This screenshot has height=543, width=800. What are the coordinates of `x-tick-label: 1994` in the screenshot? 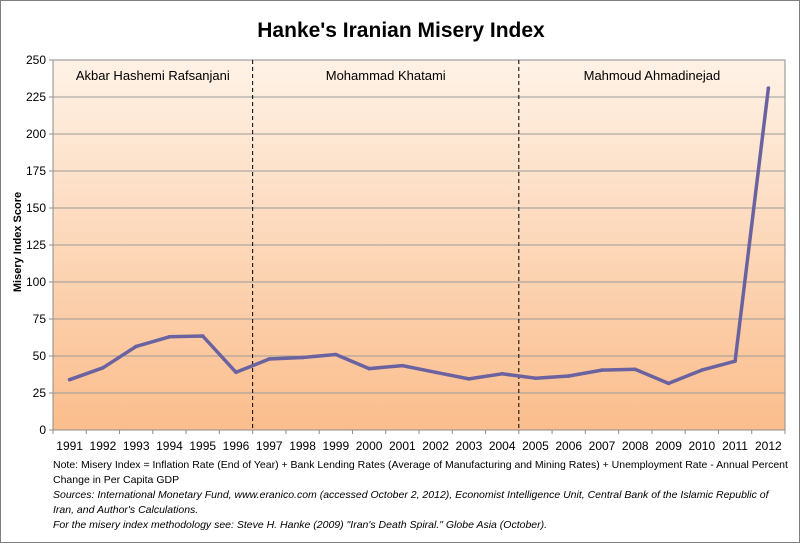 It's located at (169, 446).